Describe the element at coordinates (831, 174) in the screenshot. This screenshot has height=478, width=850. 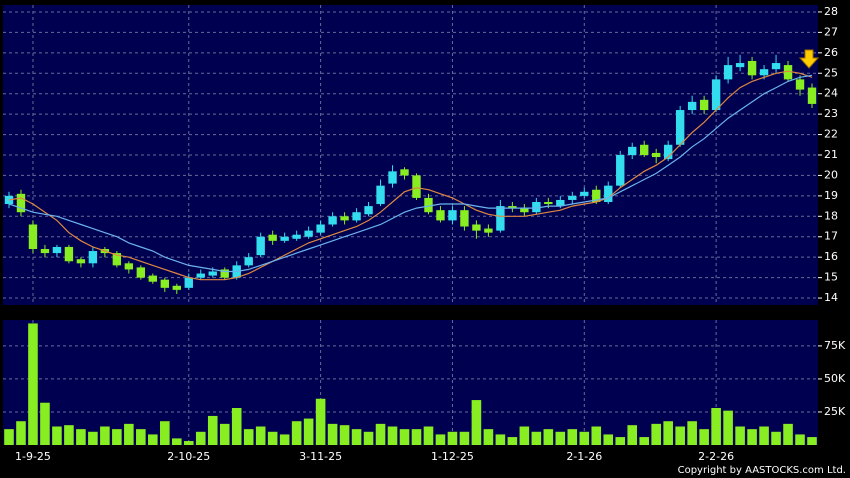
I see `y-tick-label: 20` at that location.